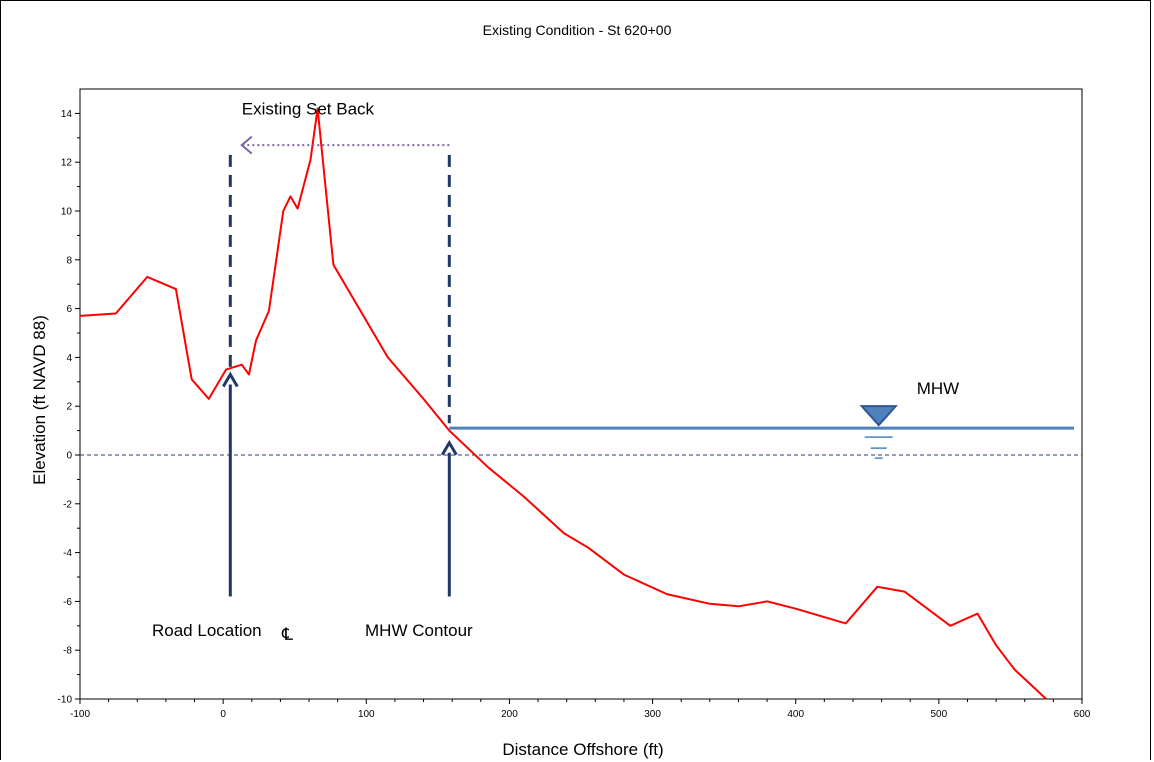 The width and height of the screenshot is (1154, 762). I want to click on y-tick-label: -10, so click(65, 700).